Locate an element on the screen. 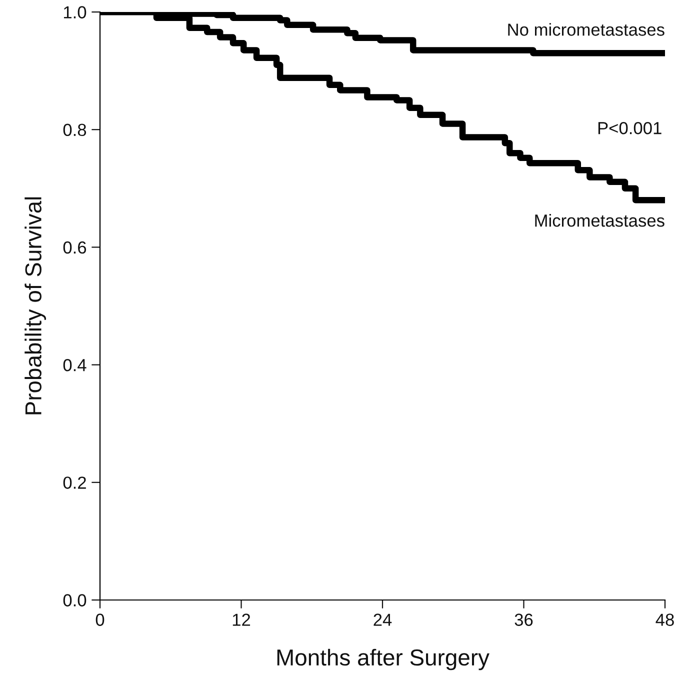 This screenshot has height=681, width=680. x-tick-label: 12 is located at coordinates (241, 620).